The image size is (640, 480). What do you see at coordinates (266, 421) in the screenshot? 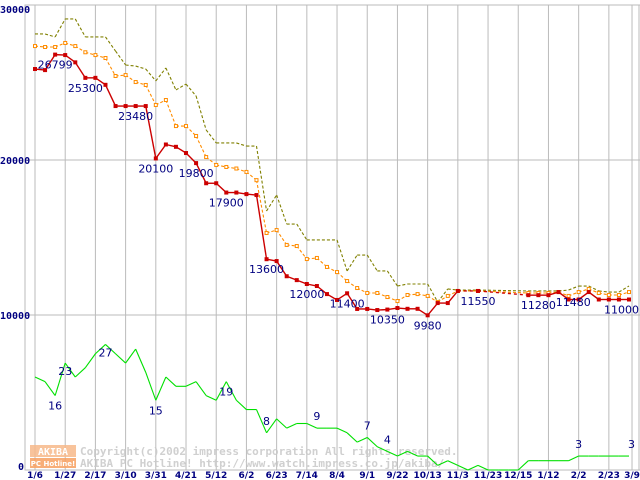
I see `data-label: 8` at bounding box center [266, 421].